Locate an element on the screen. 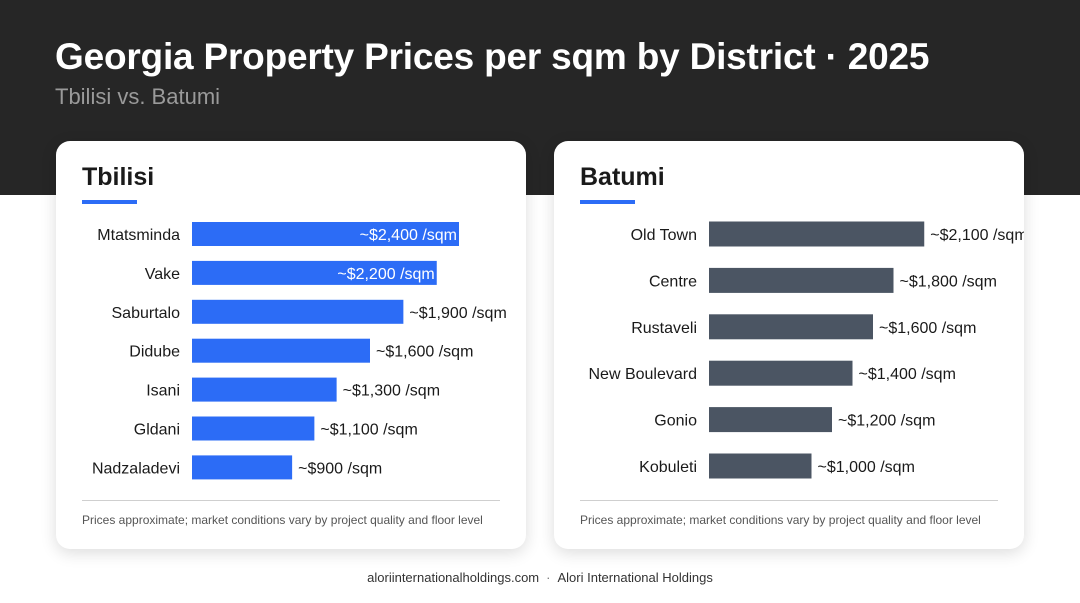 This screenshot has width=1080, height=603. footer-website: aloriinternationalholdings.com is located at coordinates (453, 577).